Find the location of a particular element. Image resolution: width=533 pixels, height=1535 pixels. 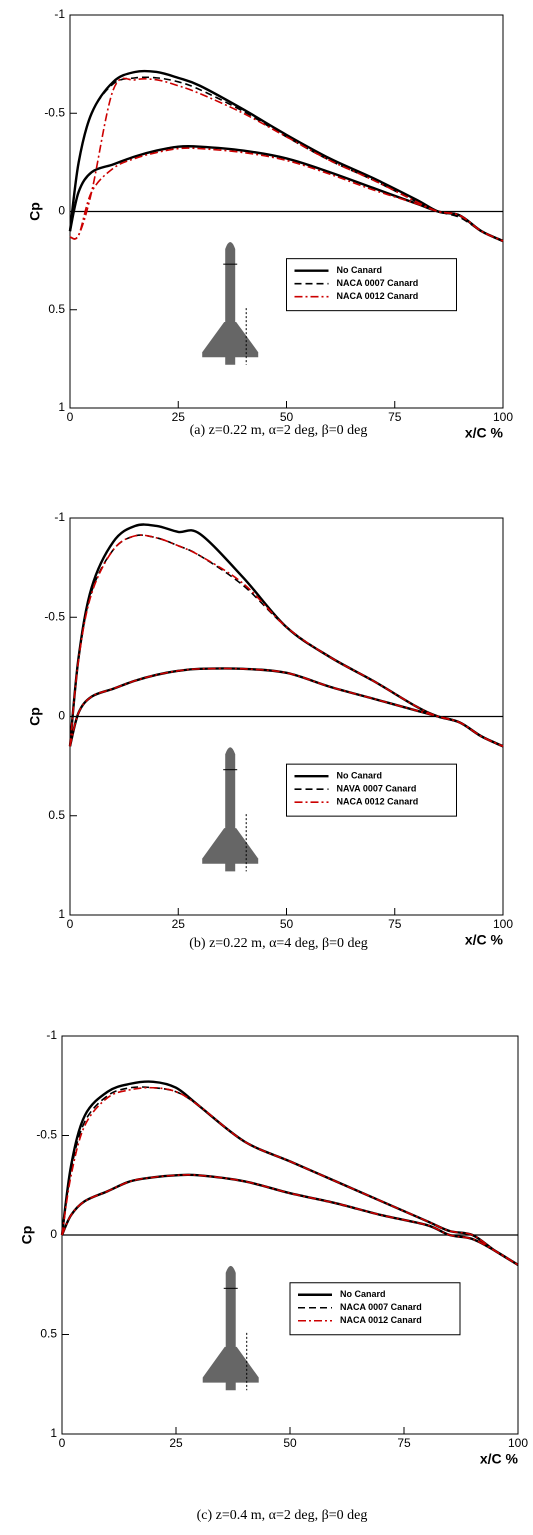

caption: (b) z=0.22 m, α=4 deg, β=0 deg is located at coordinates (278, 943).